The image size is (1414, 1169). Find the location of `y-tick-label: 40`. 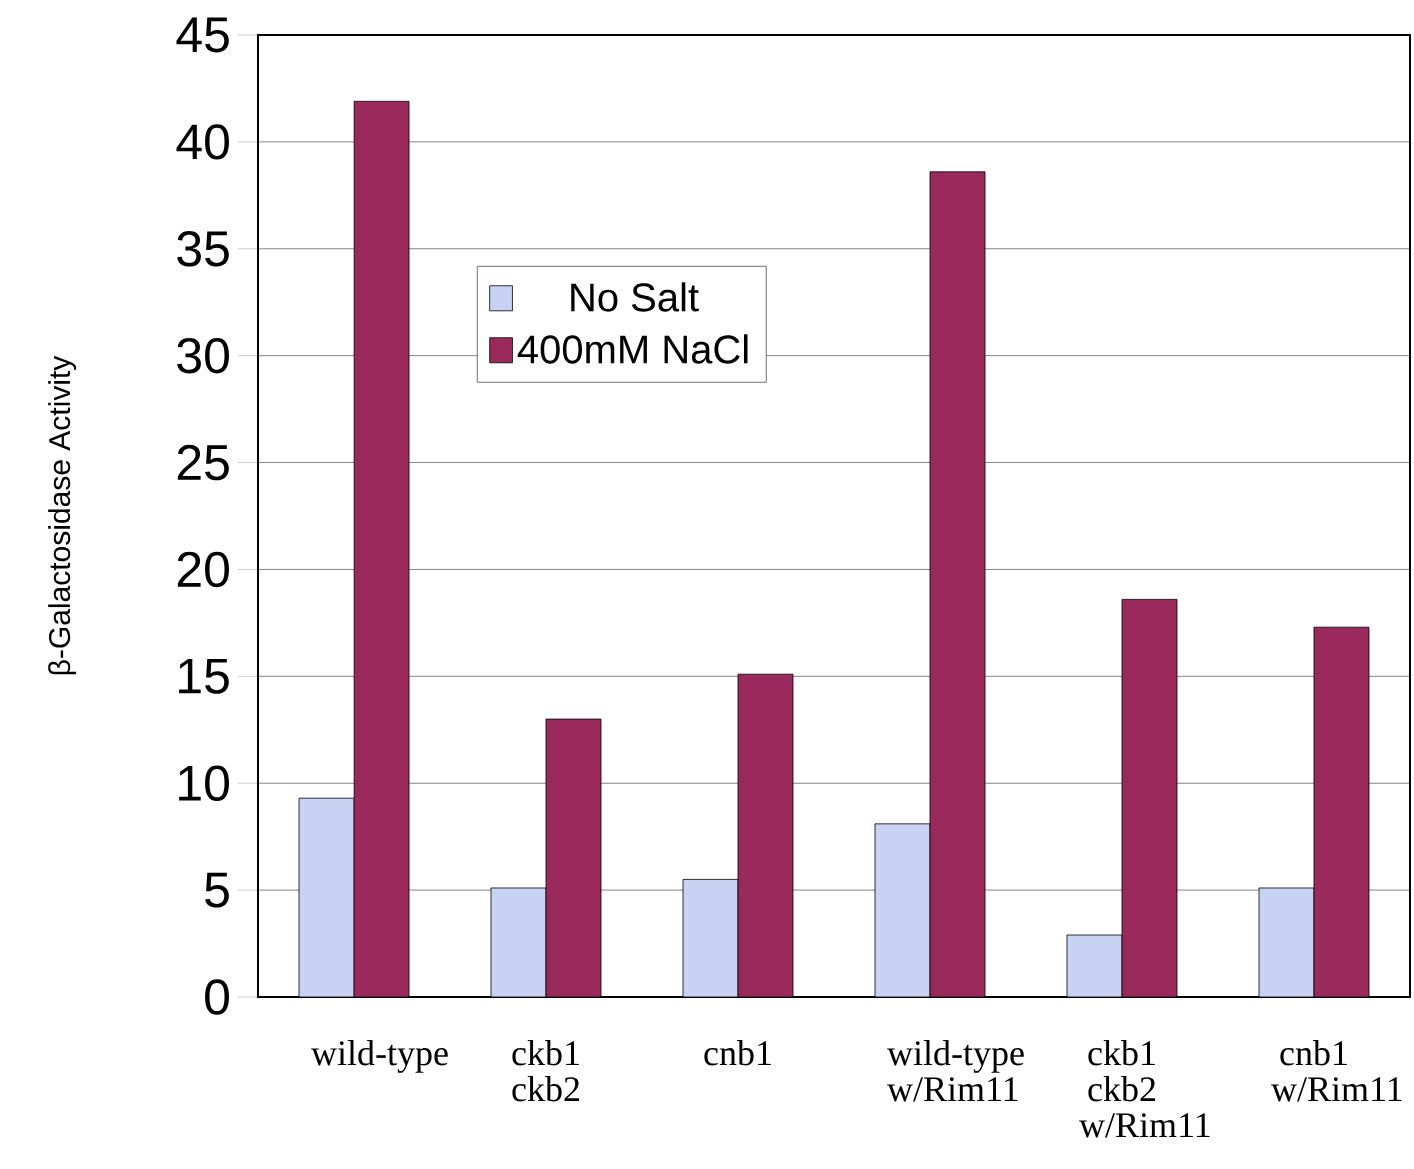

y-tick-label: 40 is located at coordinates (202, 142).